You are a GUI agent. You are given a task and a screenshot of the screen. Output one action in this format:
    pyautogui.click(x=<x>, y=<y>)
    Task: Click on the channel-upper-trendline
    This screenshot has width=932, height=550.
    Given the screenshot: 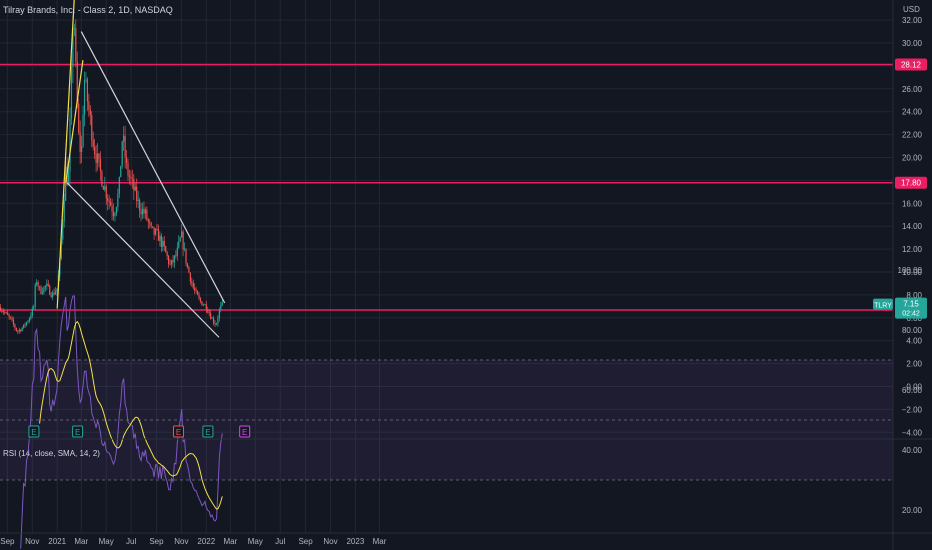 What is the action you would take?
    pyautogui.click(x=74, y=121)
    